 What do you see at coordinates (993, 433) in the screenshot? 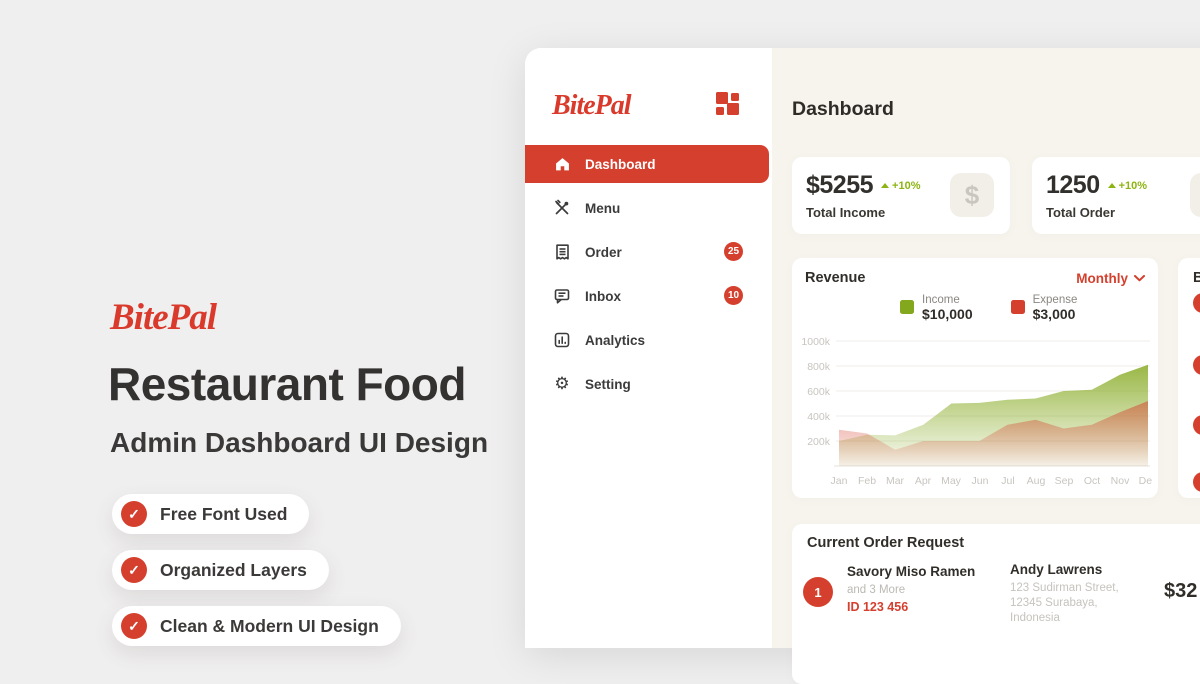
I see `expense-area-series` at bounding box center [993, 433].